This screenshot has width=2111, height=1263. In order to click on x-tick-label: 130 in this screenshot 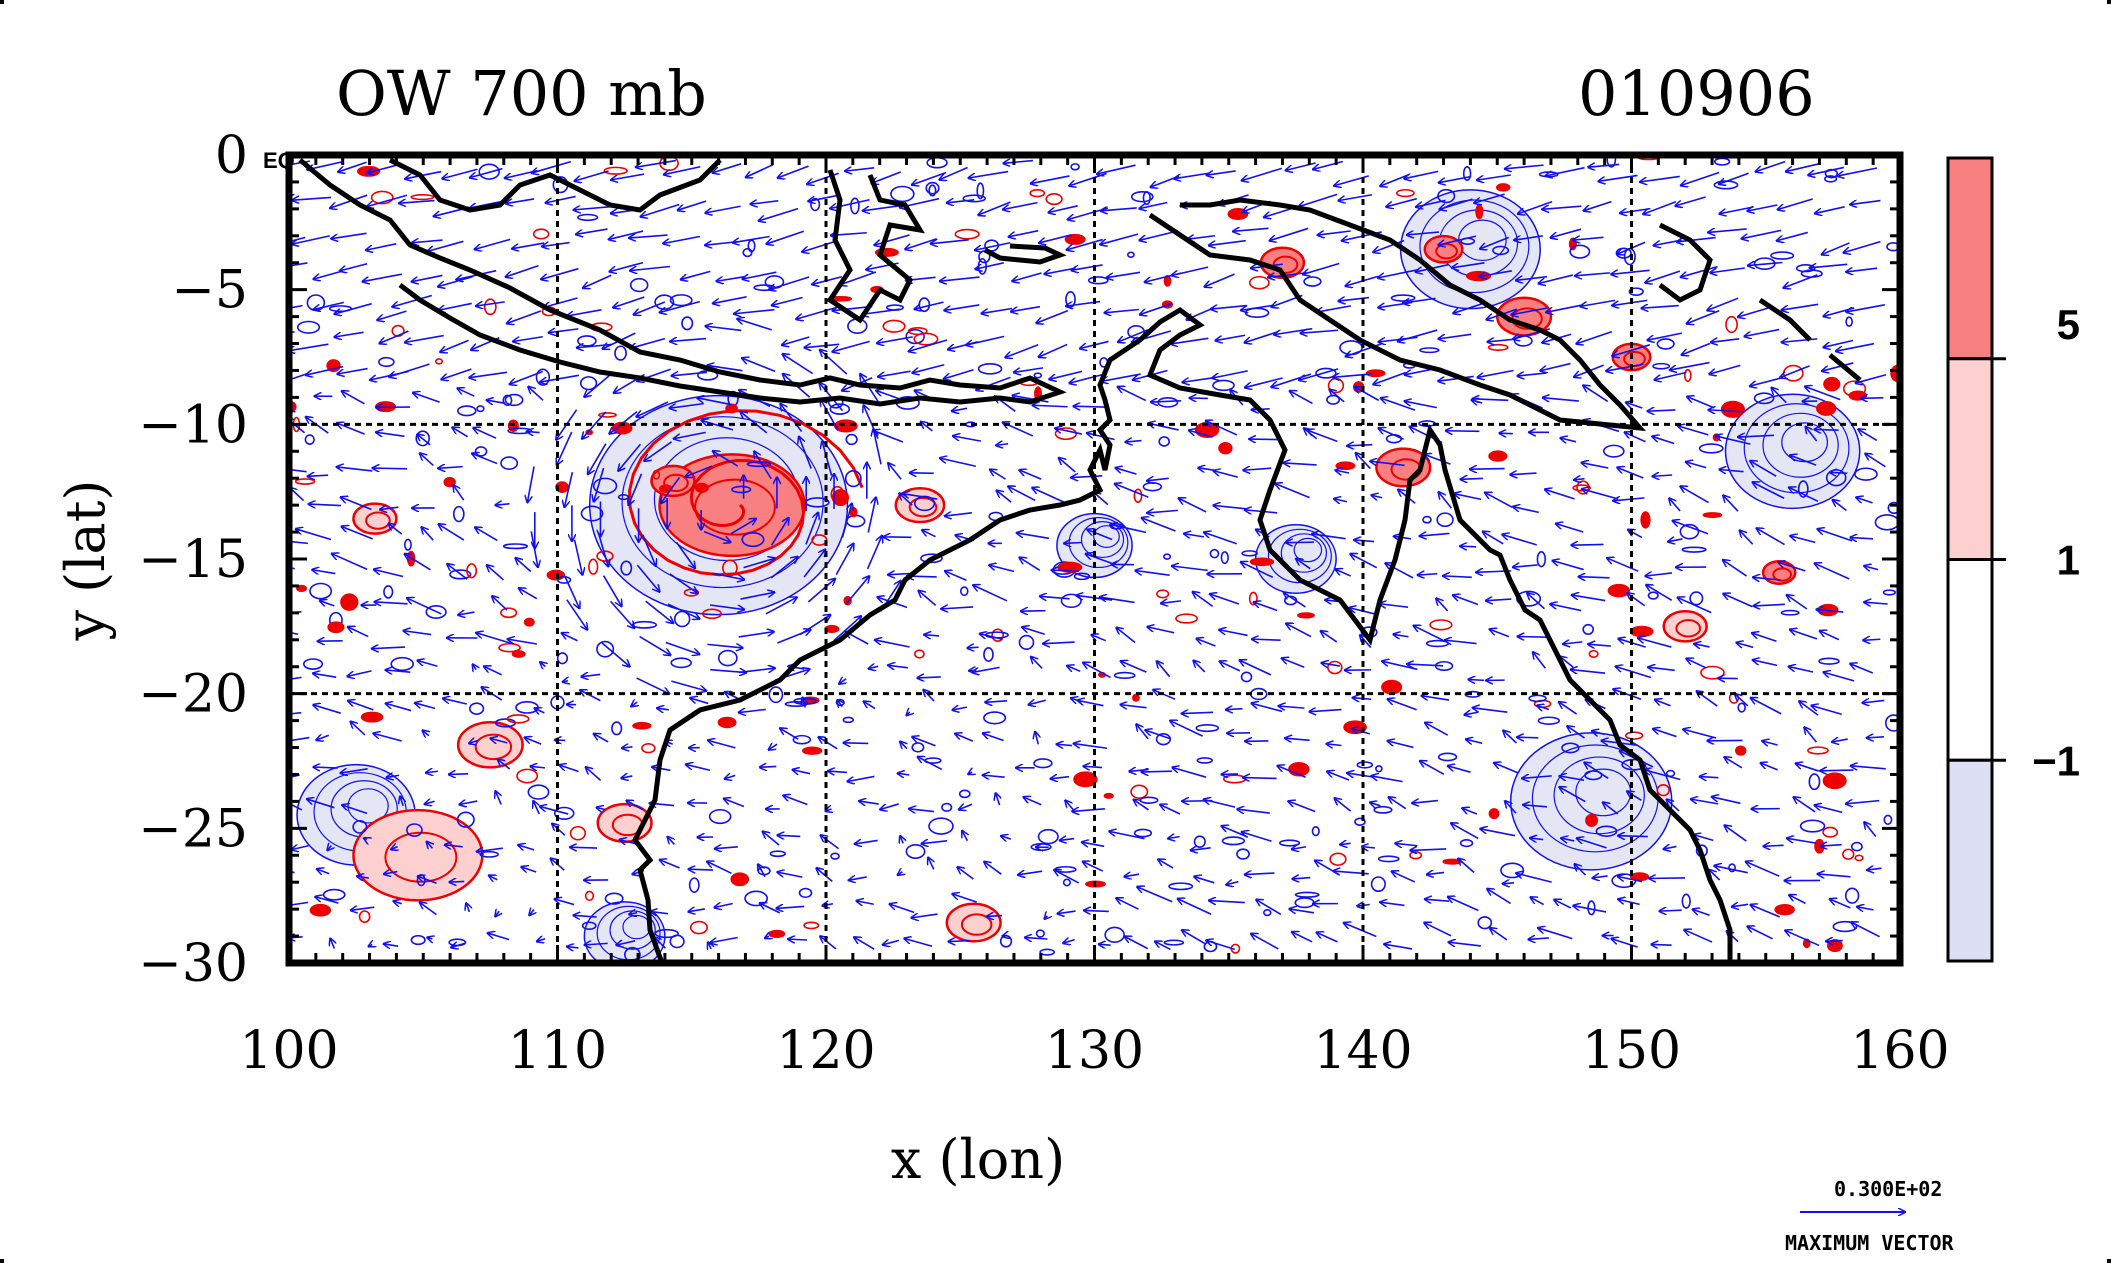, I will do `click(1094, 1051)`.